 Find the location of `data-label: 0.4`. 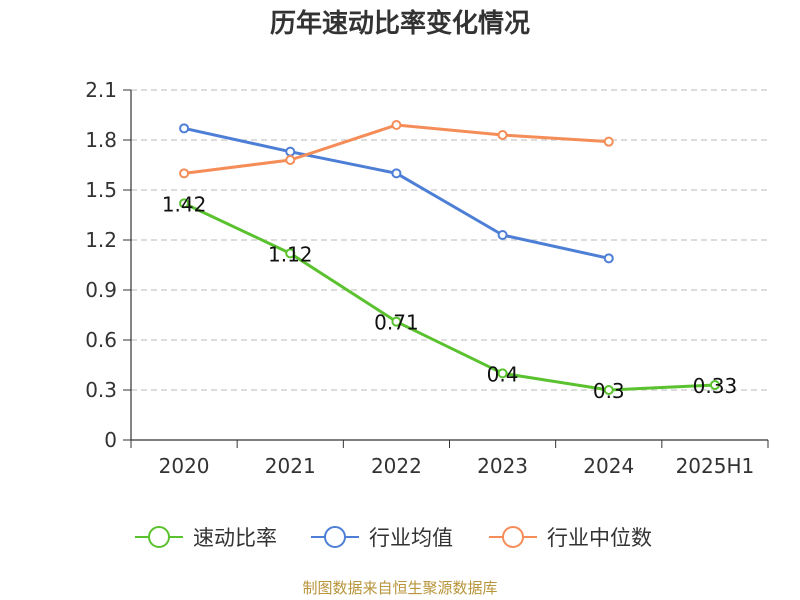

data-label: 0.4 is located at coordinates (503, 374).